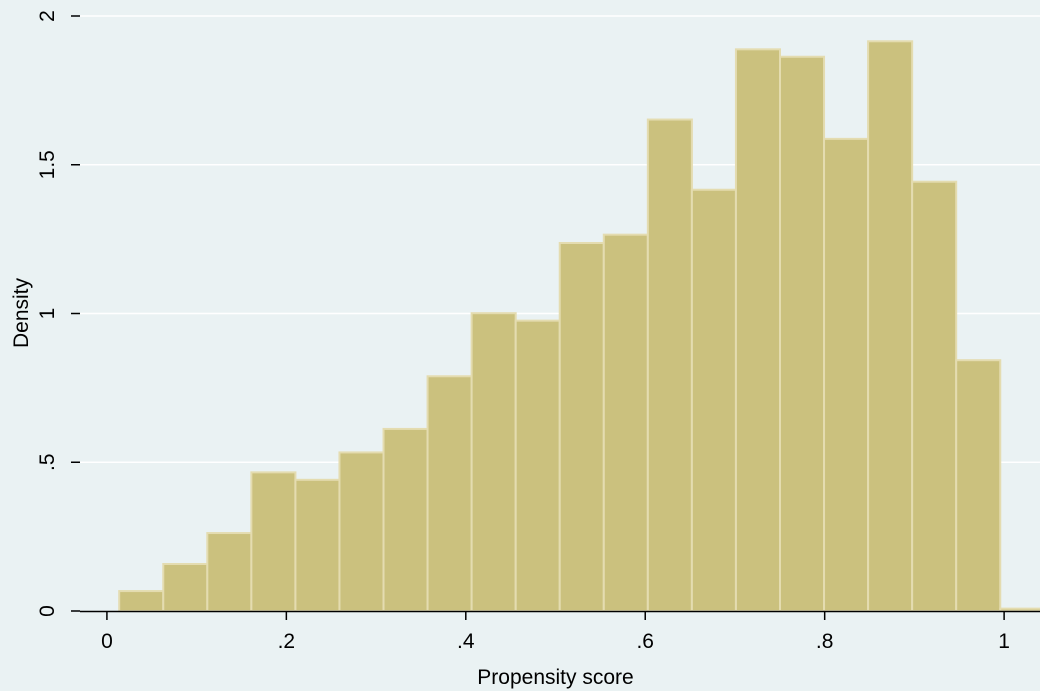 The height and width of the screenshot is (691, 1040). I want to click on x-tick-label: .6, so click(645, 641).